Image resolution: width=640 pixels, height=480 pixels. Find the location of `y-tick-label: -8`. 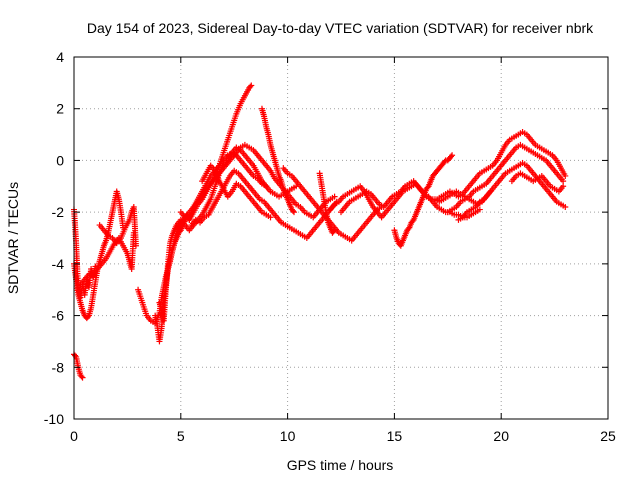

y-tick-label: -8 is located at coordinates (58, 367).